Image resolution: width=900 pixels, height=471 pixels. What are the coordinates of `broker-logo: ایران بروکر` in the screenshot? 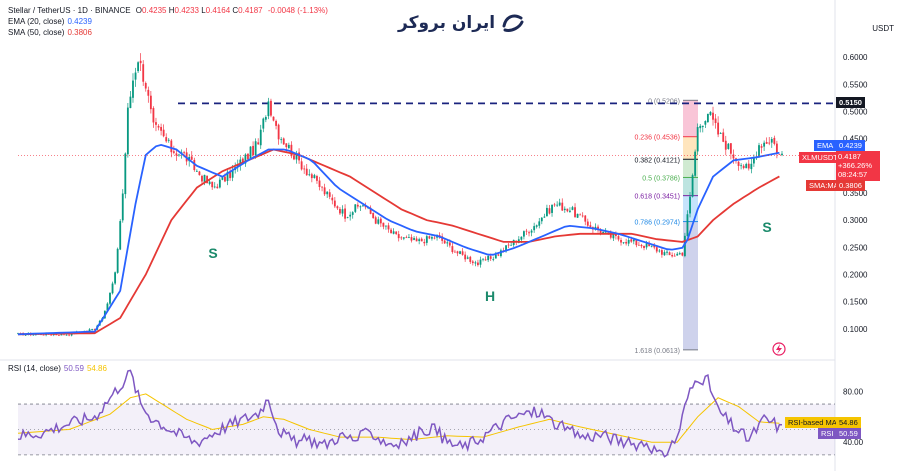 It's located at (461, 23).